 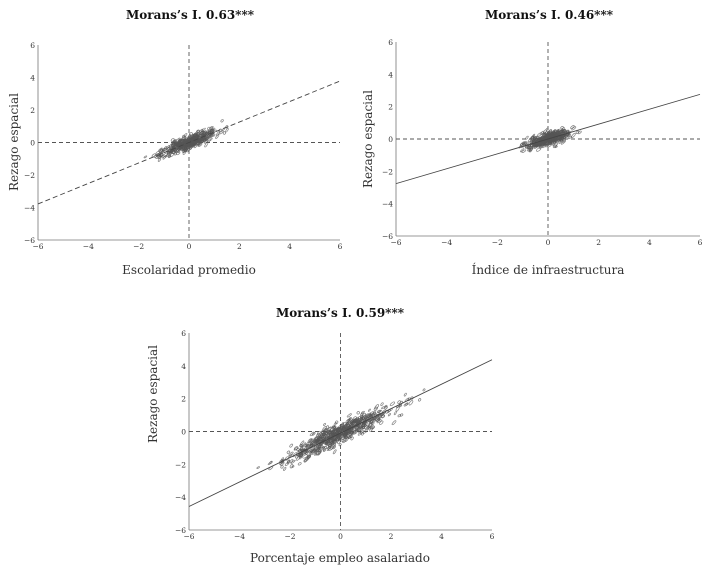 What do you see at coordinates (548, 269) in the screenshot?
I see `x-axis-label: Índice de infraestructura` at bounding box center [548, 269].